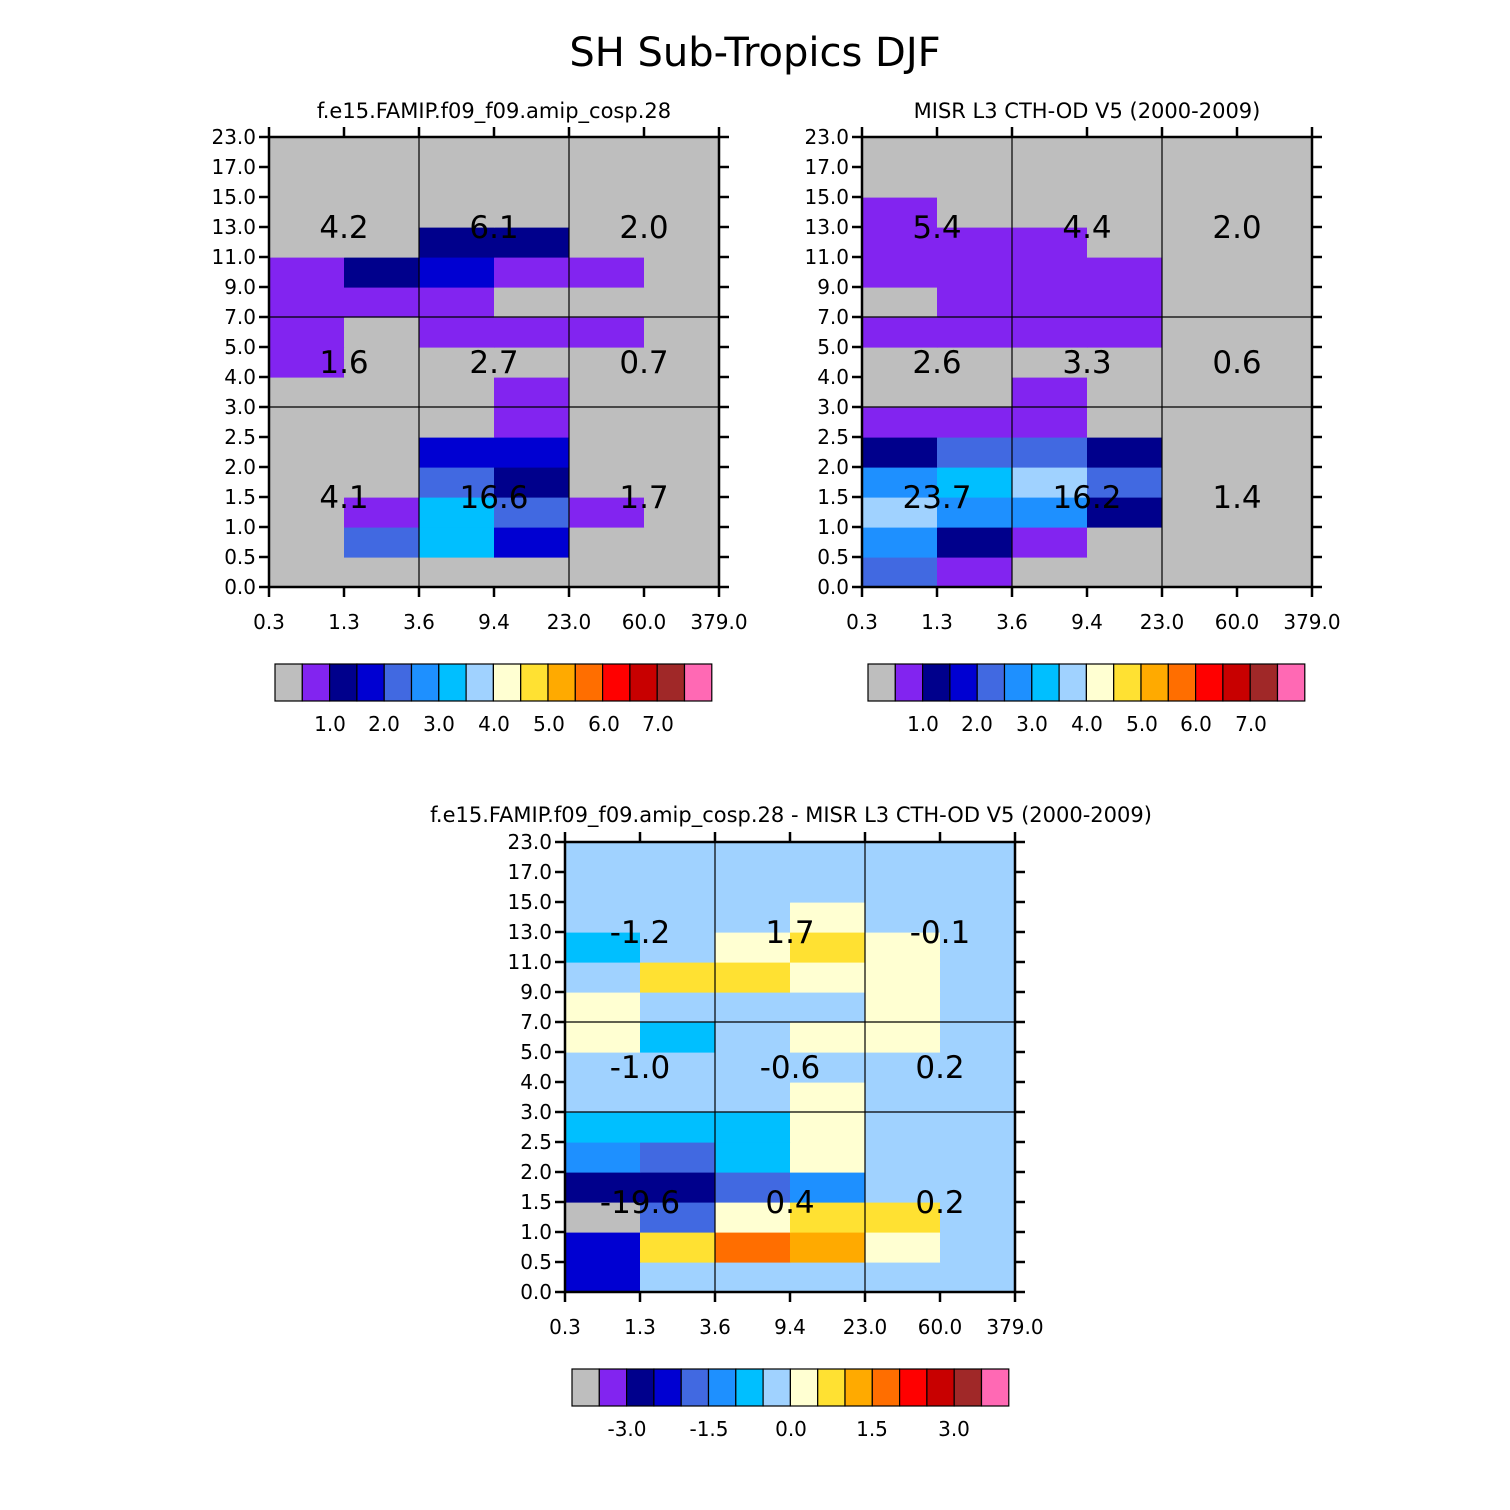 The height and width of the screenshot is (1510, 1510). Describe the element at coordinates (536, 1292) in the screenshot. I see `y-tick-label: 0.0` at that location.